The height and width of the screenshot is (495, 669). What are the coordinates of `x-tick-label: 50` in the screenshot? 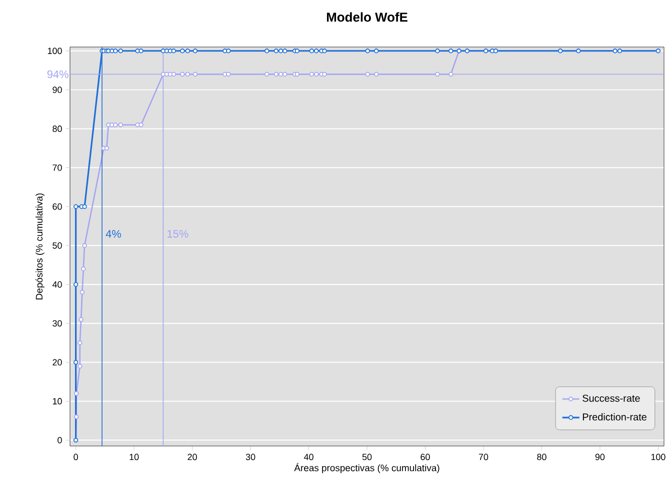 It's located at (367, 457).